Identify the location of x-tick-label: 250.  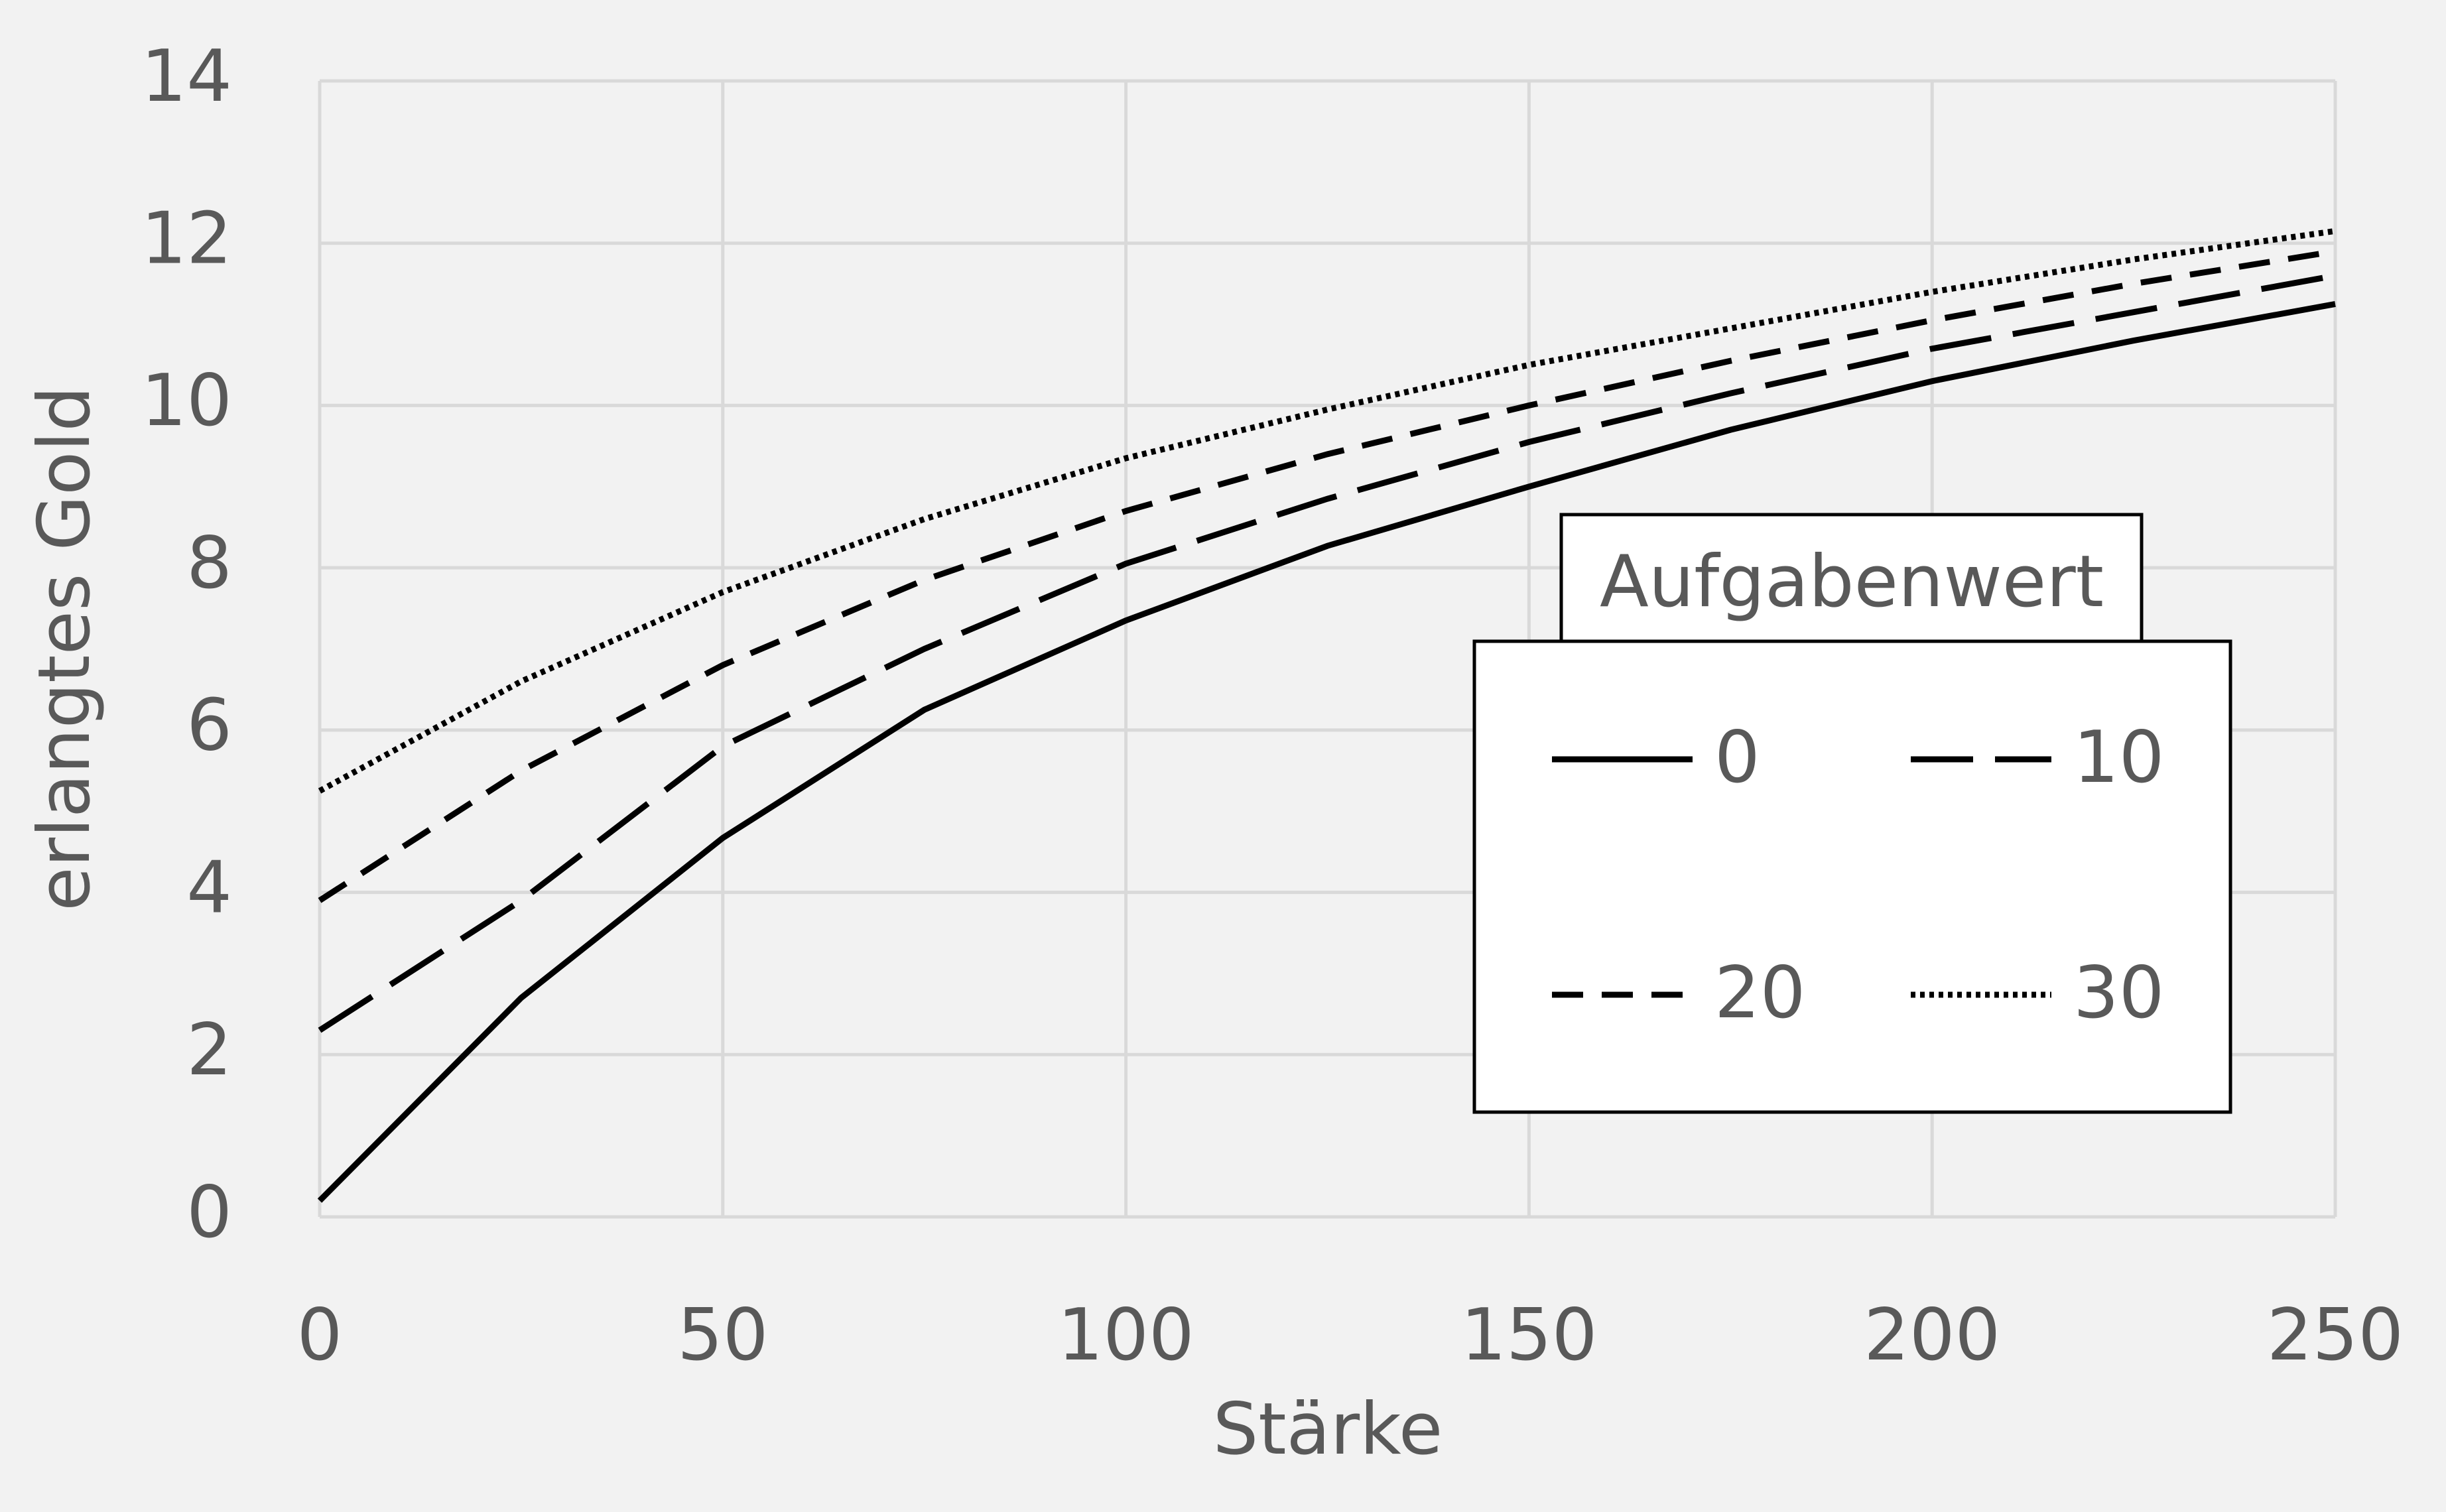
(2335, 1335).